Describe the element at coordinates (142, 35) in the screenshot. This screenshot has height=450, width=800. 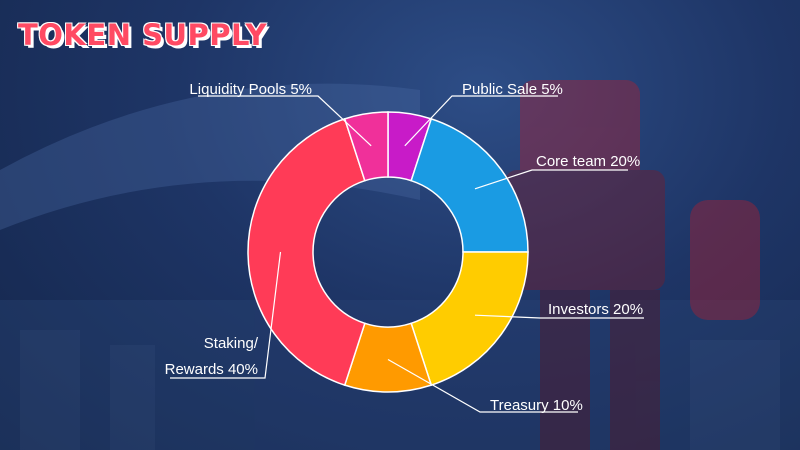
I see `page-title: TOKEN SUPPLY` at that location.